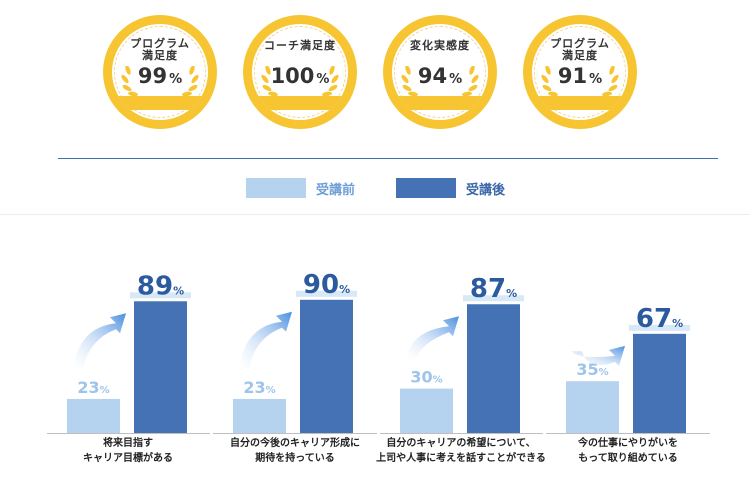  I want to click on badge-program-satisfaction-2: プログラム 満足度 91%, so click(580, 72).